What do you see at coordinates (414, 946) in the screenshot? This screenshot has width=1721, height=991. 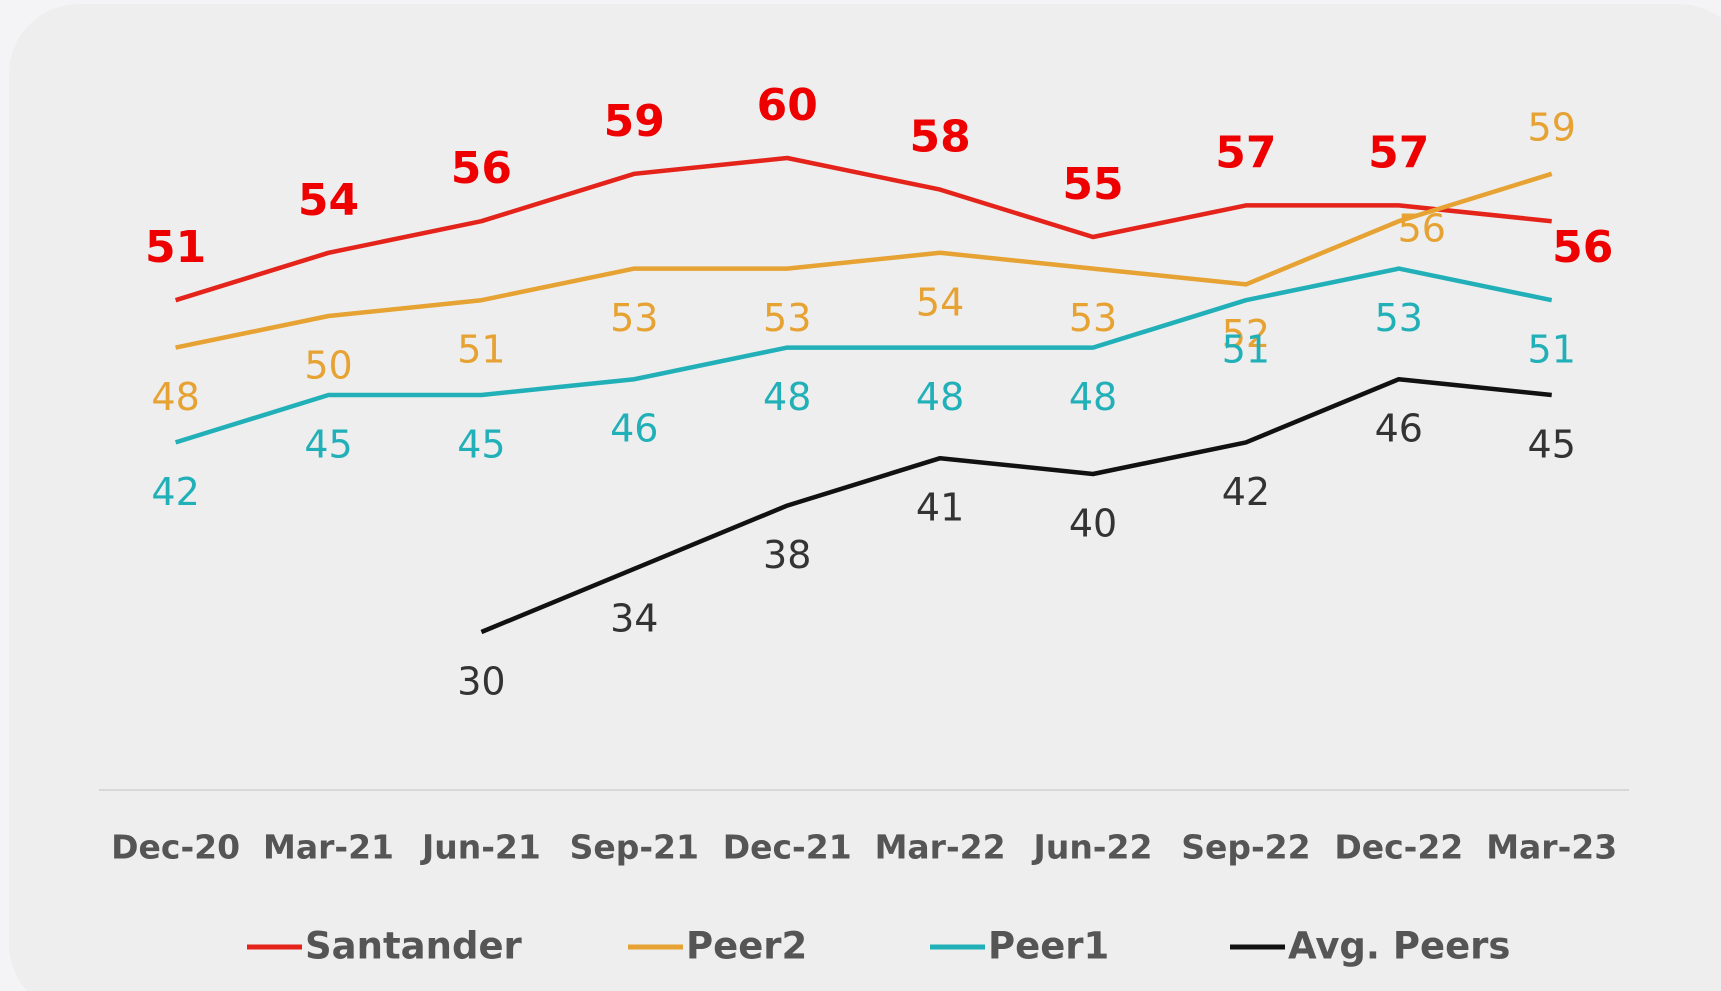 I see `legend-label: Santander` at bounding box center [414, 946].